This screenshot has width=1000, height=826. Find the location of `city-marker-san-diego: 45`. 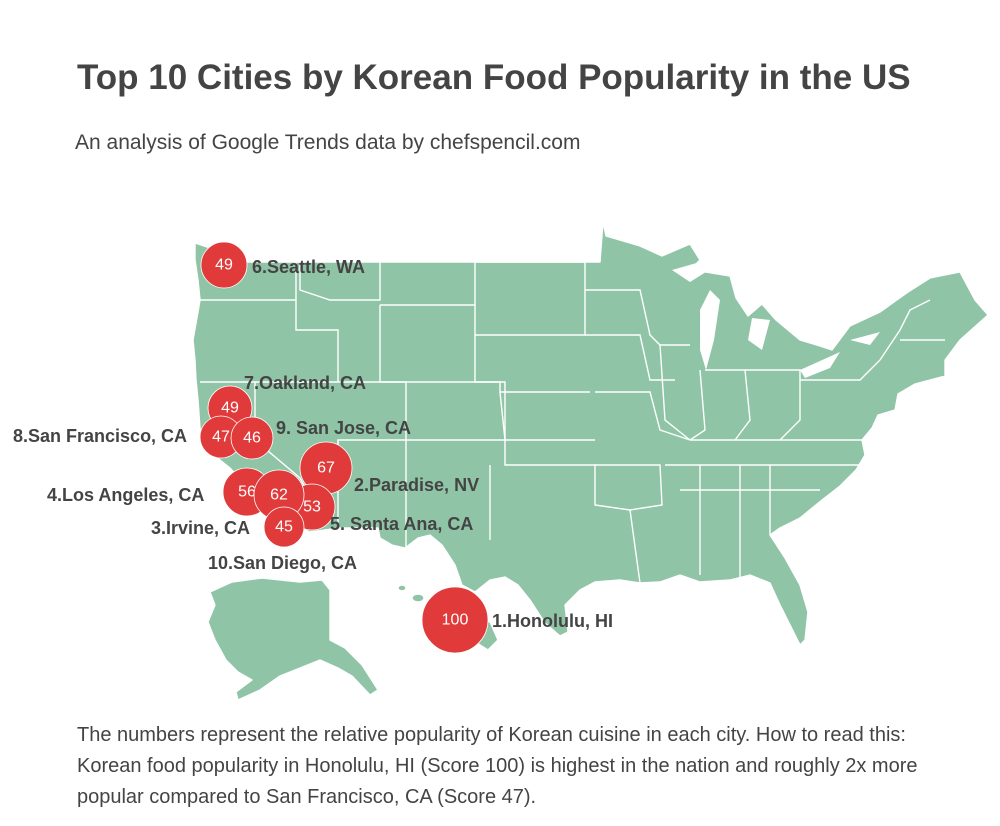

city-marker-san-diego: 45 is located at coordinates (284, 527).